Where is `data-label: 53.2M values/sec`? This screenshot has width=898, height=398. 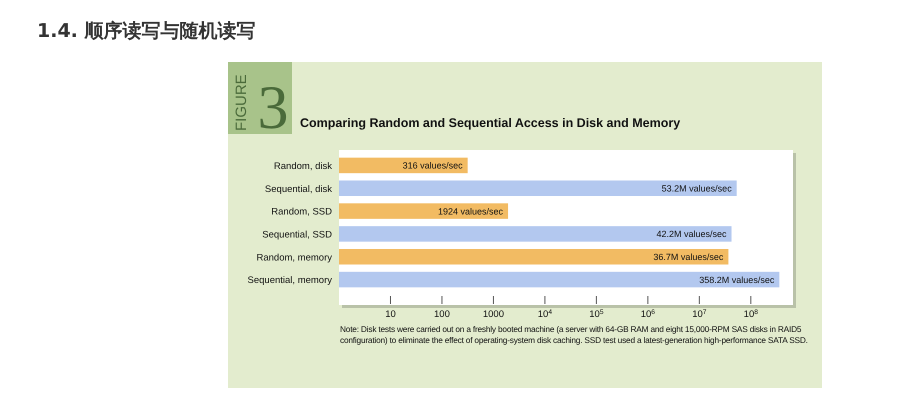 data-label: 53.2M values/sec is located at coordinates (697, 188).